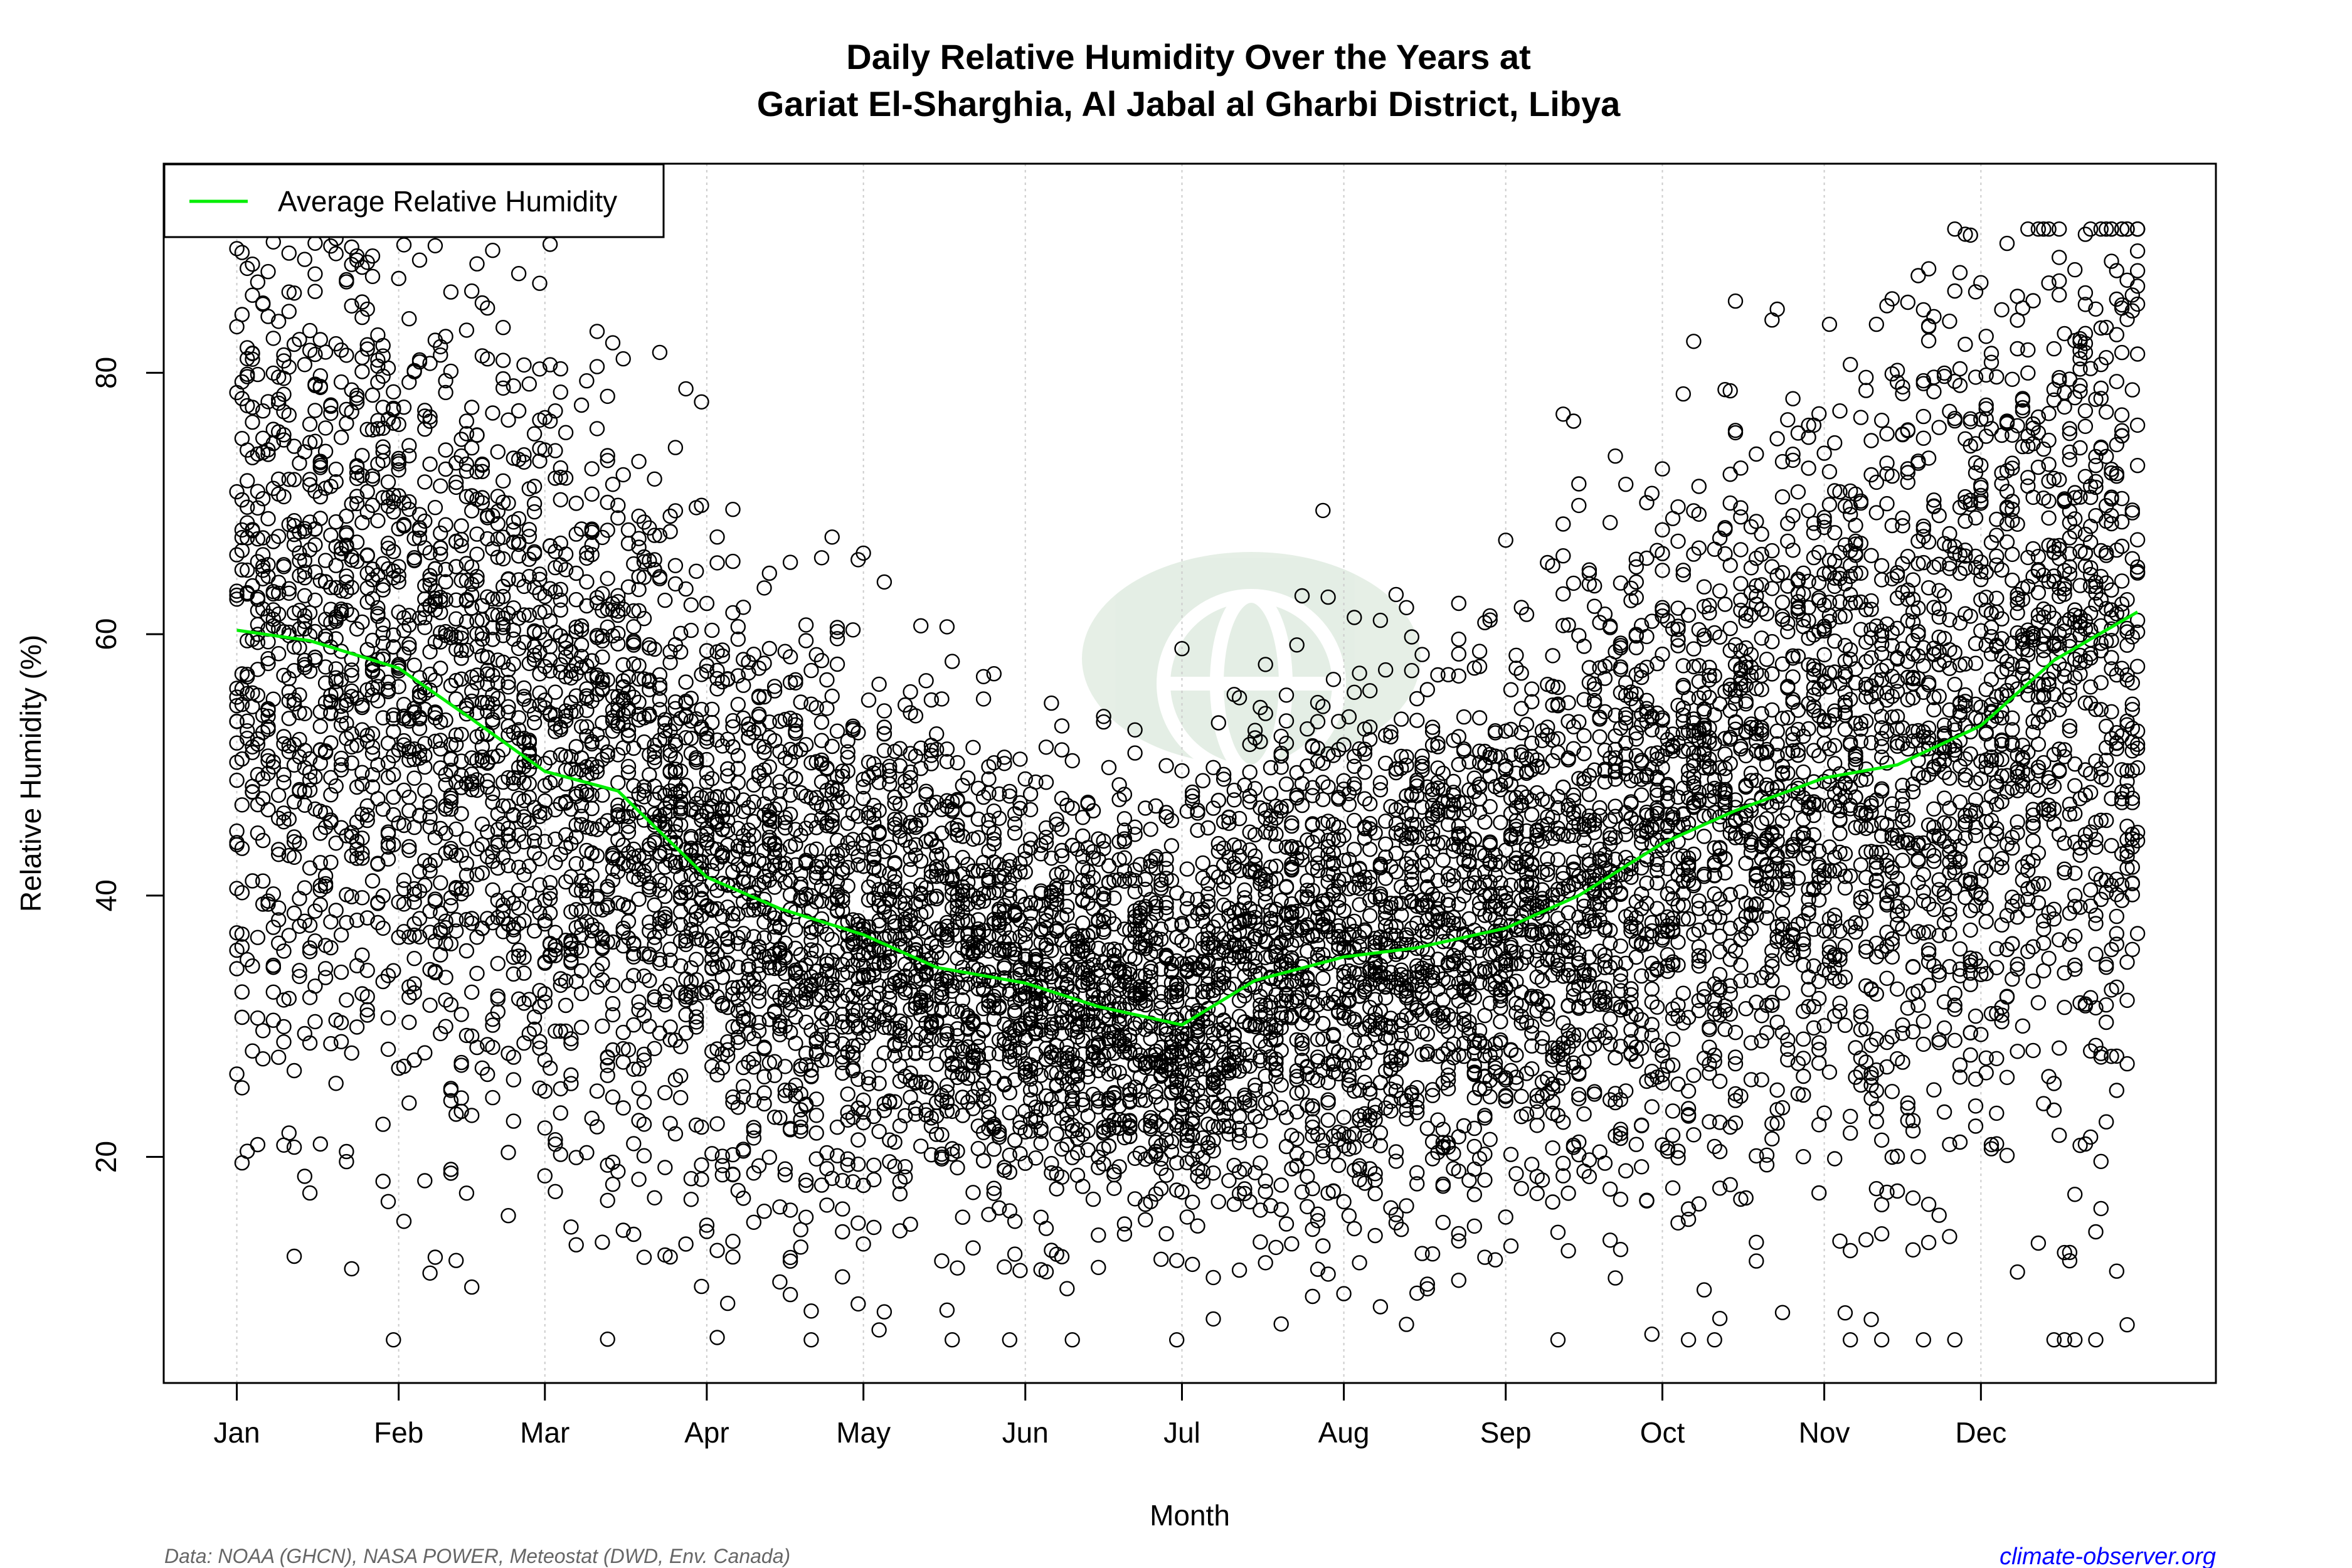 The image size is (2352, 1568). What do you see at coordinates (1251, 665) in the screenshot?
I see `watermark-globe-icon` at bounding box center [1251, 665].